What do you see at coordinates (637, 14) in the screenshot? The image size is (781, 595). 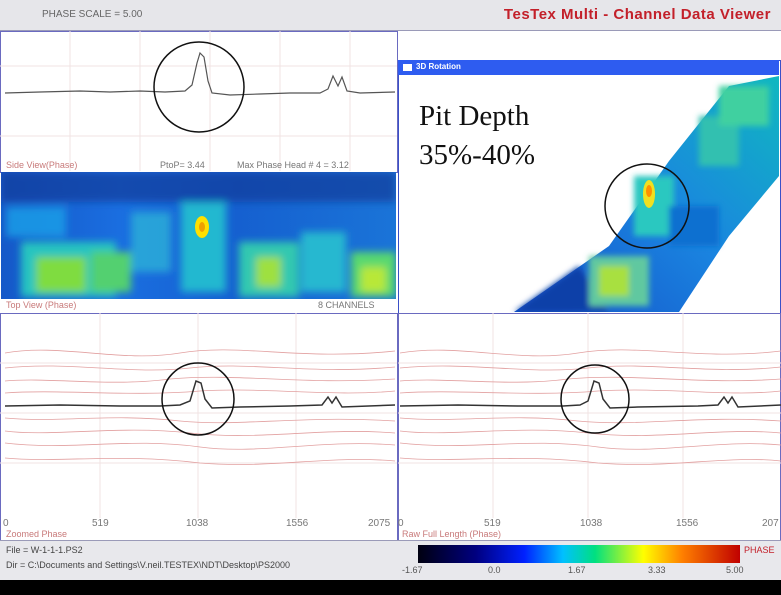 I see `app-title: TesTex Multi - Channel Data Viewer` at bounding box center [637, 14].